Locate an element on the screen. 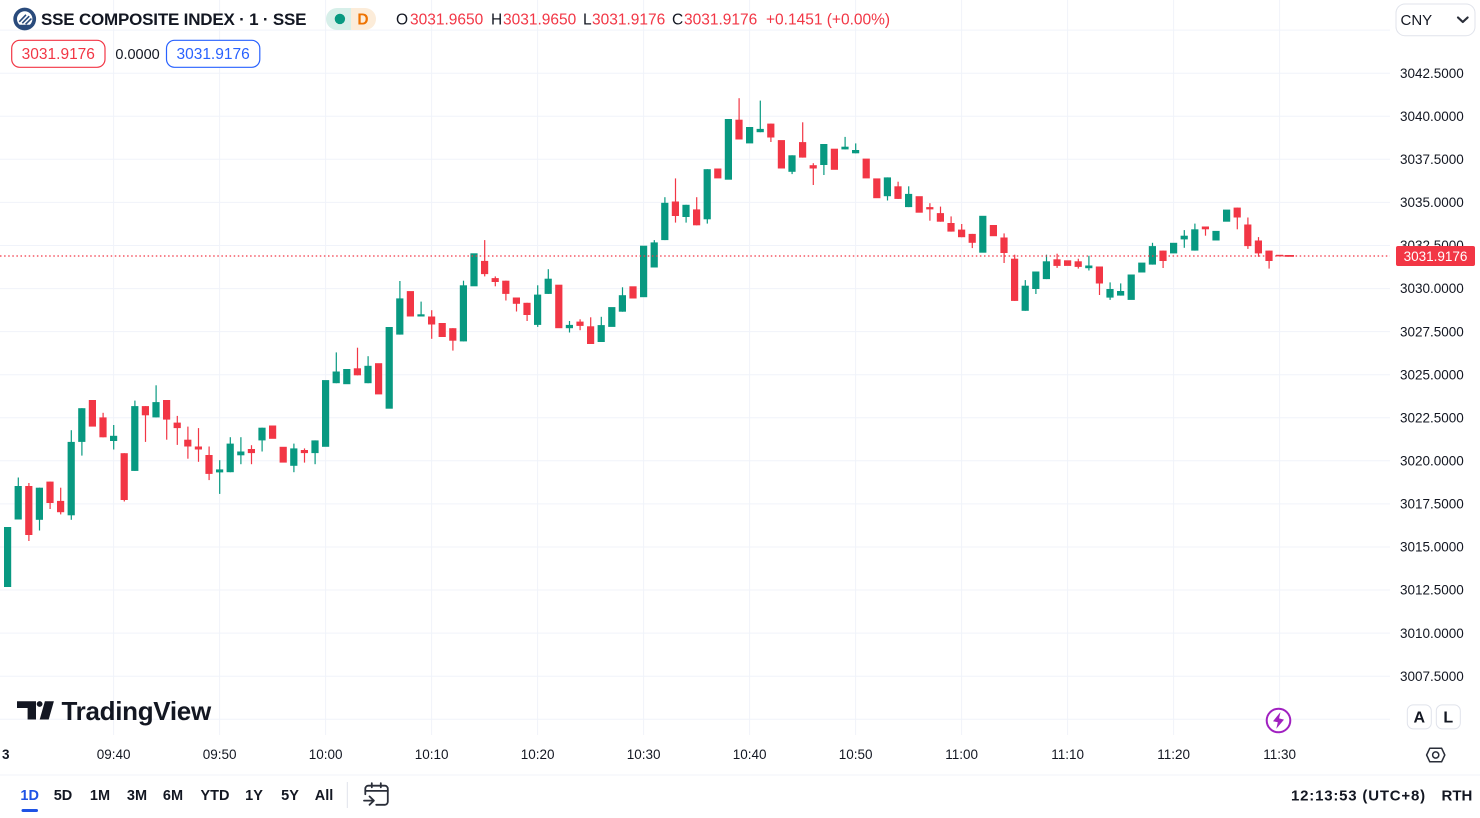 This screenshot has height=818, width=1480. svg-text: 3022.5000 is located at coordinates (1432, 417).